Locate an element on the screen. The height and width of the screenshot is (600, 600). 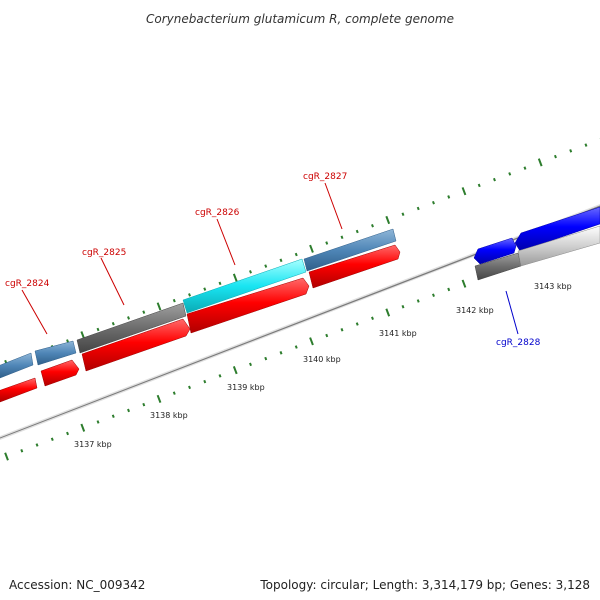
tick-label: 3139 kbp is located at coordinates (246, 387).